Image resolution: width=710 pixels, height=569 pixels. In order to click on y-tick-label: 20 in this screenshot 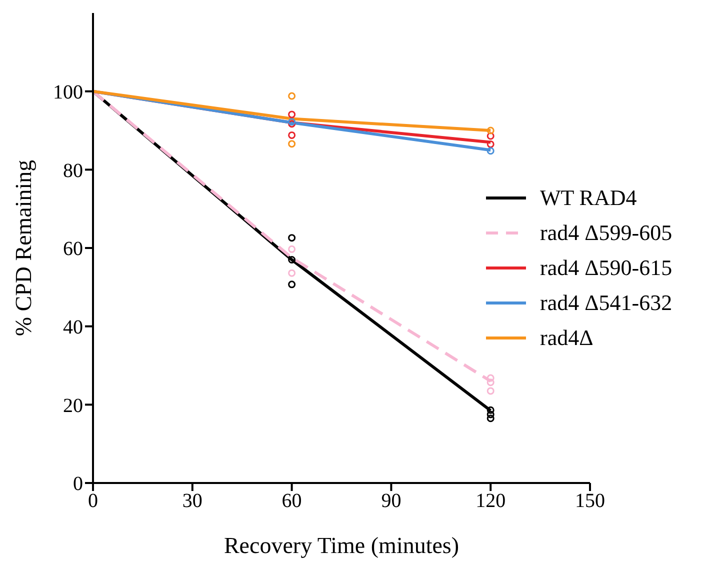, I will do `click(73, 405)`.